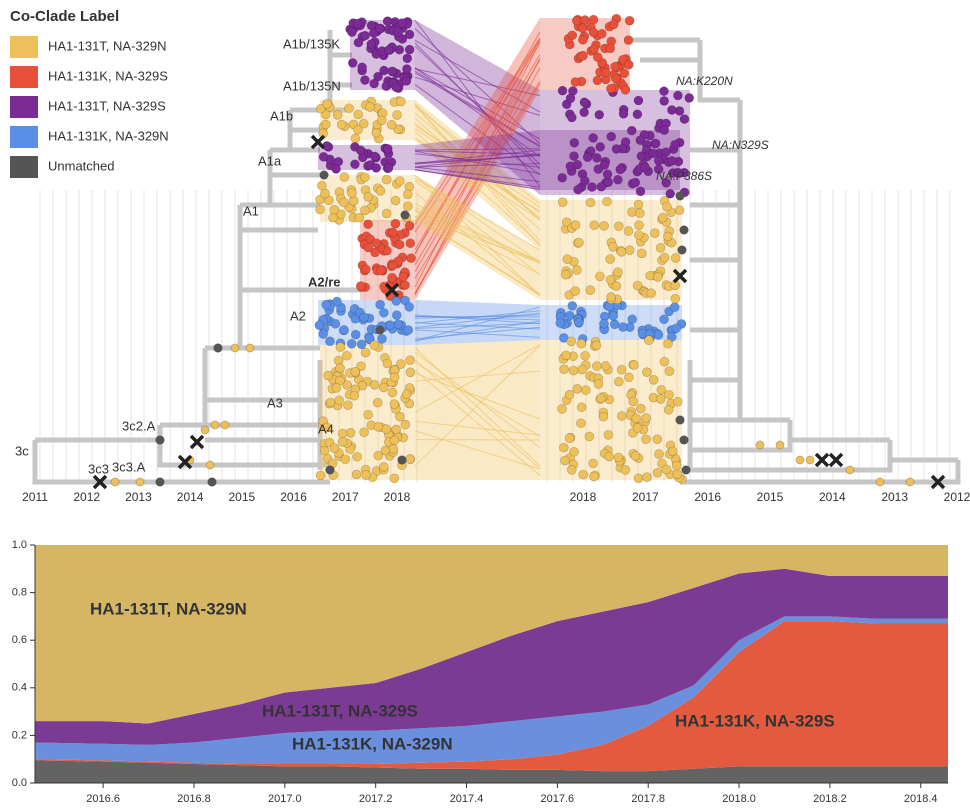  I want to click on clade-label: A4, so click(326, 428).